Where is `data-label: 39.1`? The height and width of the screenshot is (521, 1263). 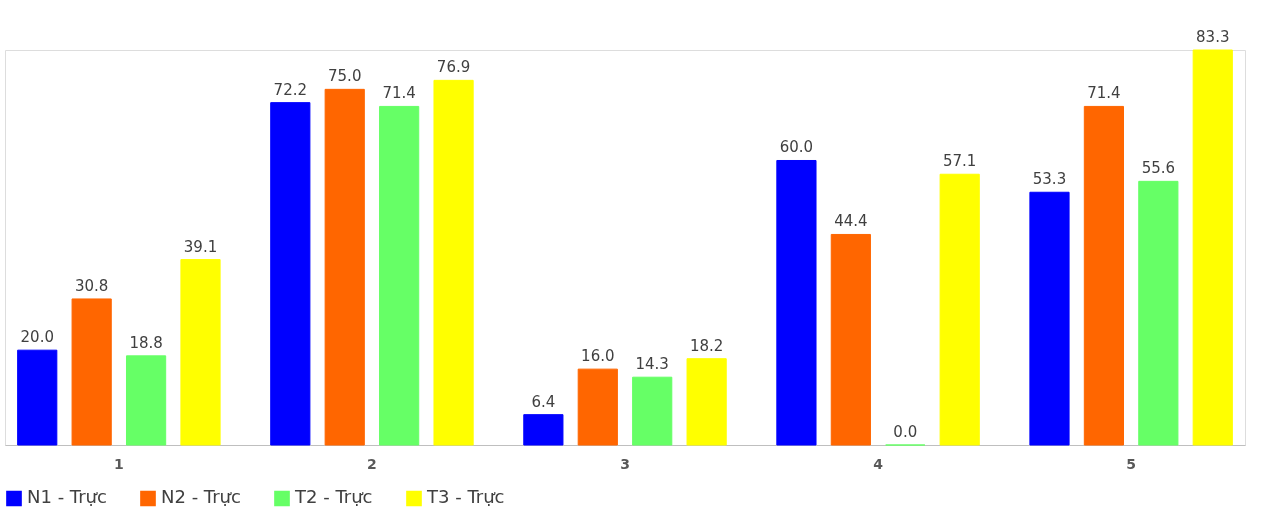 data-label: 39.1 is located at coordinates (200, 246).